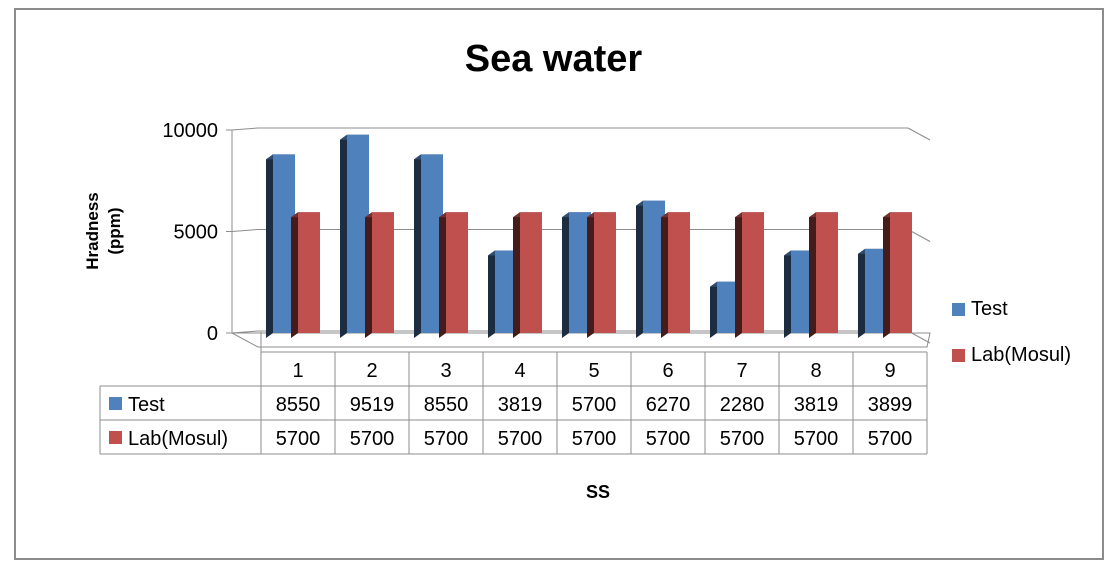 This screenshot has width=1107, height=563. What do you see at coordinates (597, 492) in the screenshot?
I see `x-axis-label: SS` at bounding box center [597, 492].